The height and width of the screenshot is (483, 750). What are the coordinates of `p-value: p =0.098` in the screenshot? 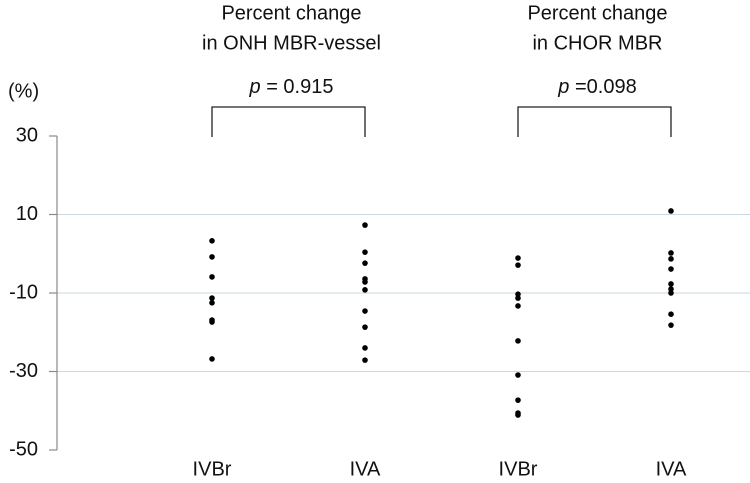 It's located at (596, 87).